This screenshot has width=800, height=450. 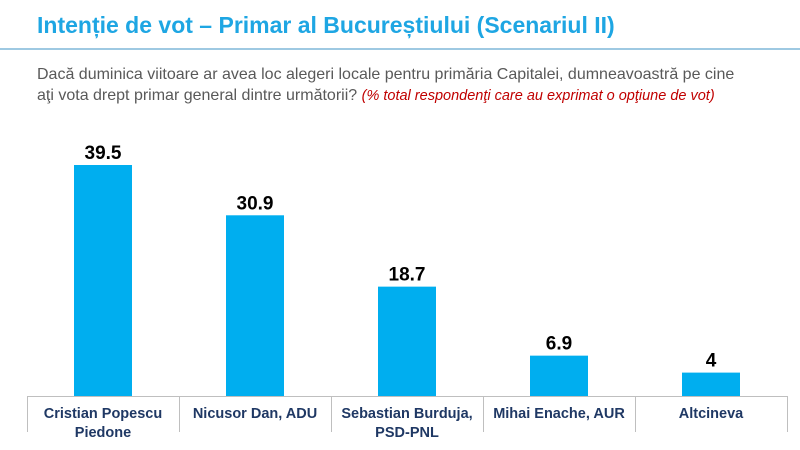 I want to click on category-label-1-line-1: Cristian Popescu, so click(x=103, y=414).